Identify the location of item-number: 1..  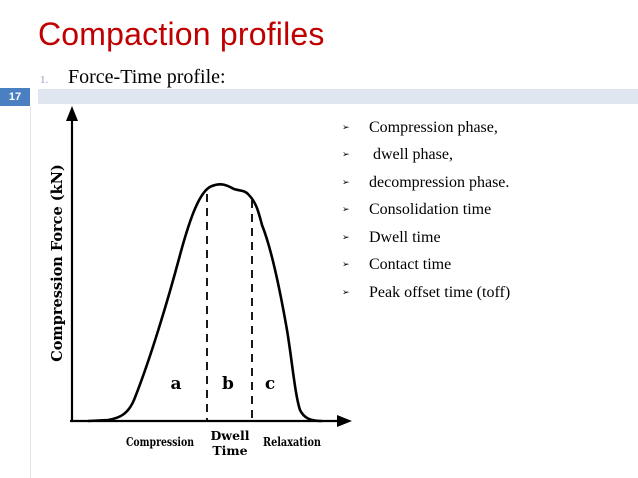
(44, 80).